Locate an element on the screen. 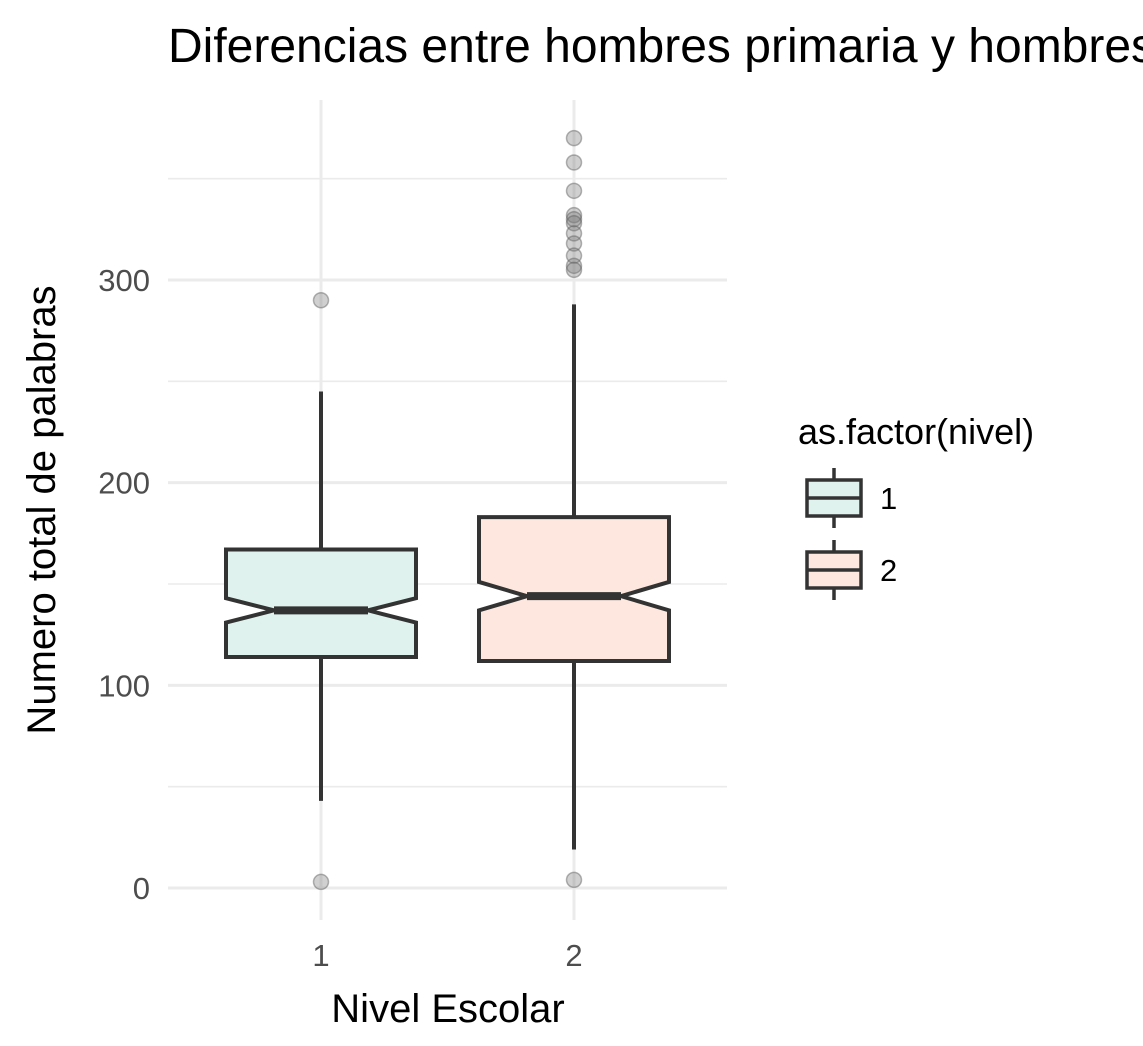 The width and height of the screenshot is (1143, 1046). y-axis-ticks: 0 100 200 300 is located at coordinates (124, 584).